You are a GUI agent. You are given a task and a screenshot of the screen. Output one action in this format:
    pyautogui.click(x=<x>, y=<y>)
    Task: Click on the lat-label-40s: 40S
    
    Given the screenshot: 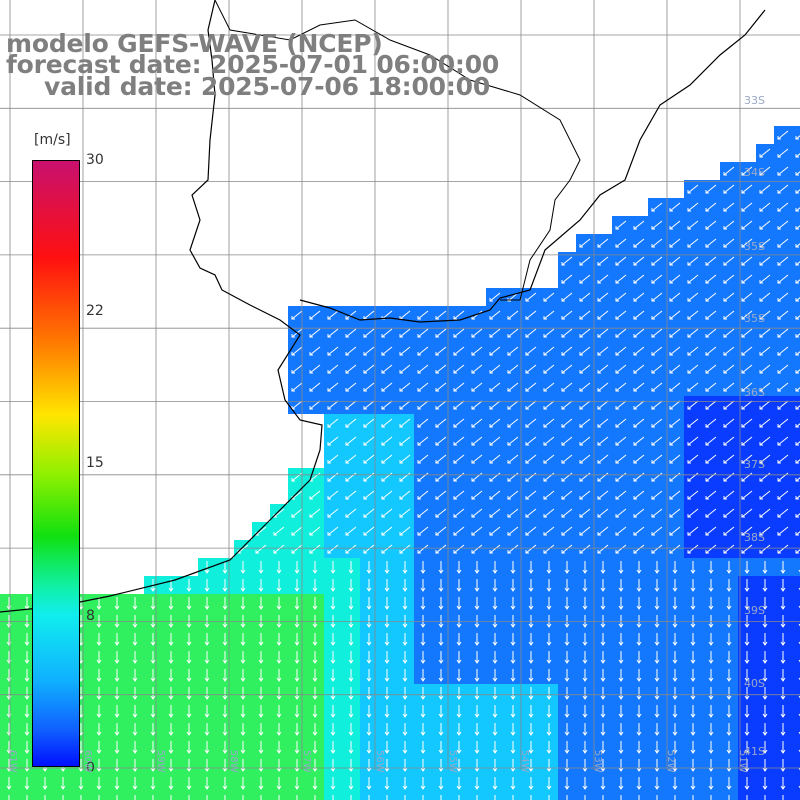 What is the action you would take?
    pyautogui.click(x=754, y=683)
    